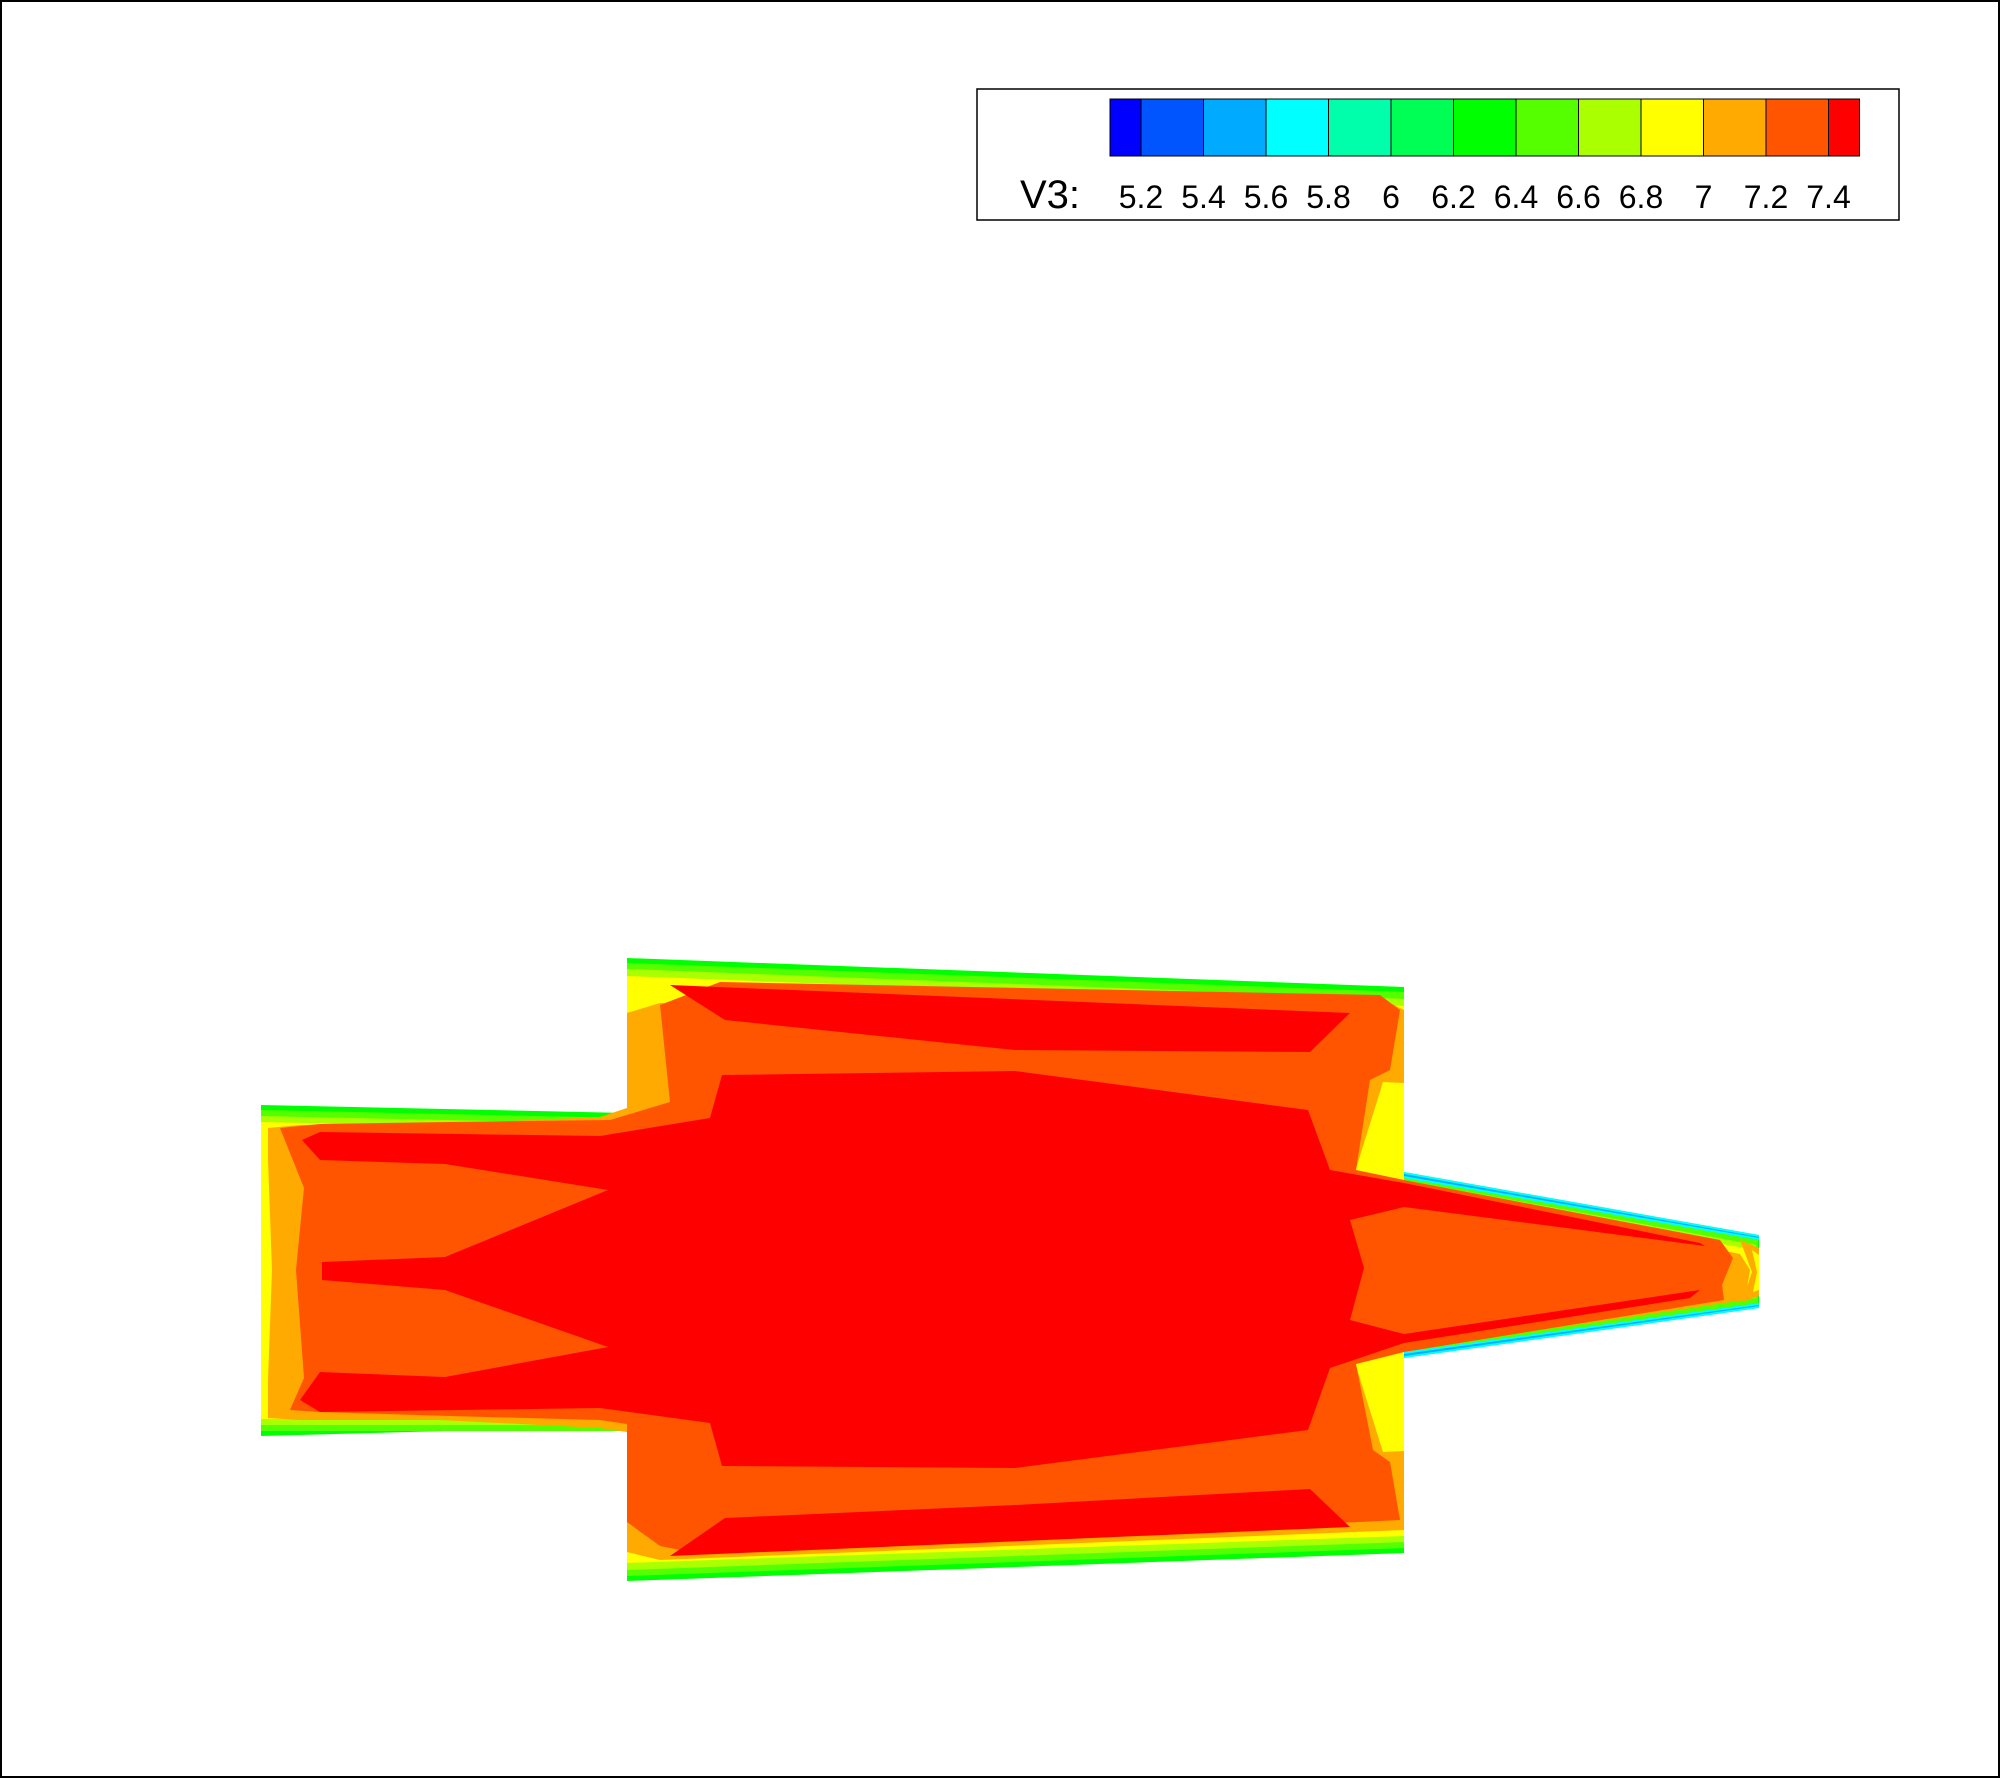 The width and height of the screenshot is (2000, 1778). What do you see at coordinates (1766, 197) in the screenshot?
I see `legend-tick-label: 7.2` at bounding box center [1766, 197].